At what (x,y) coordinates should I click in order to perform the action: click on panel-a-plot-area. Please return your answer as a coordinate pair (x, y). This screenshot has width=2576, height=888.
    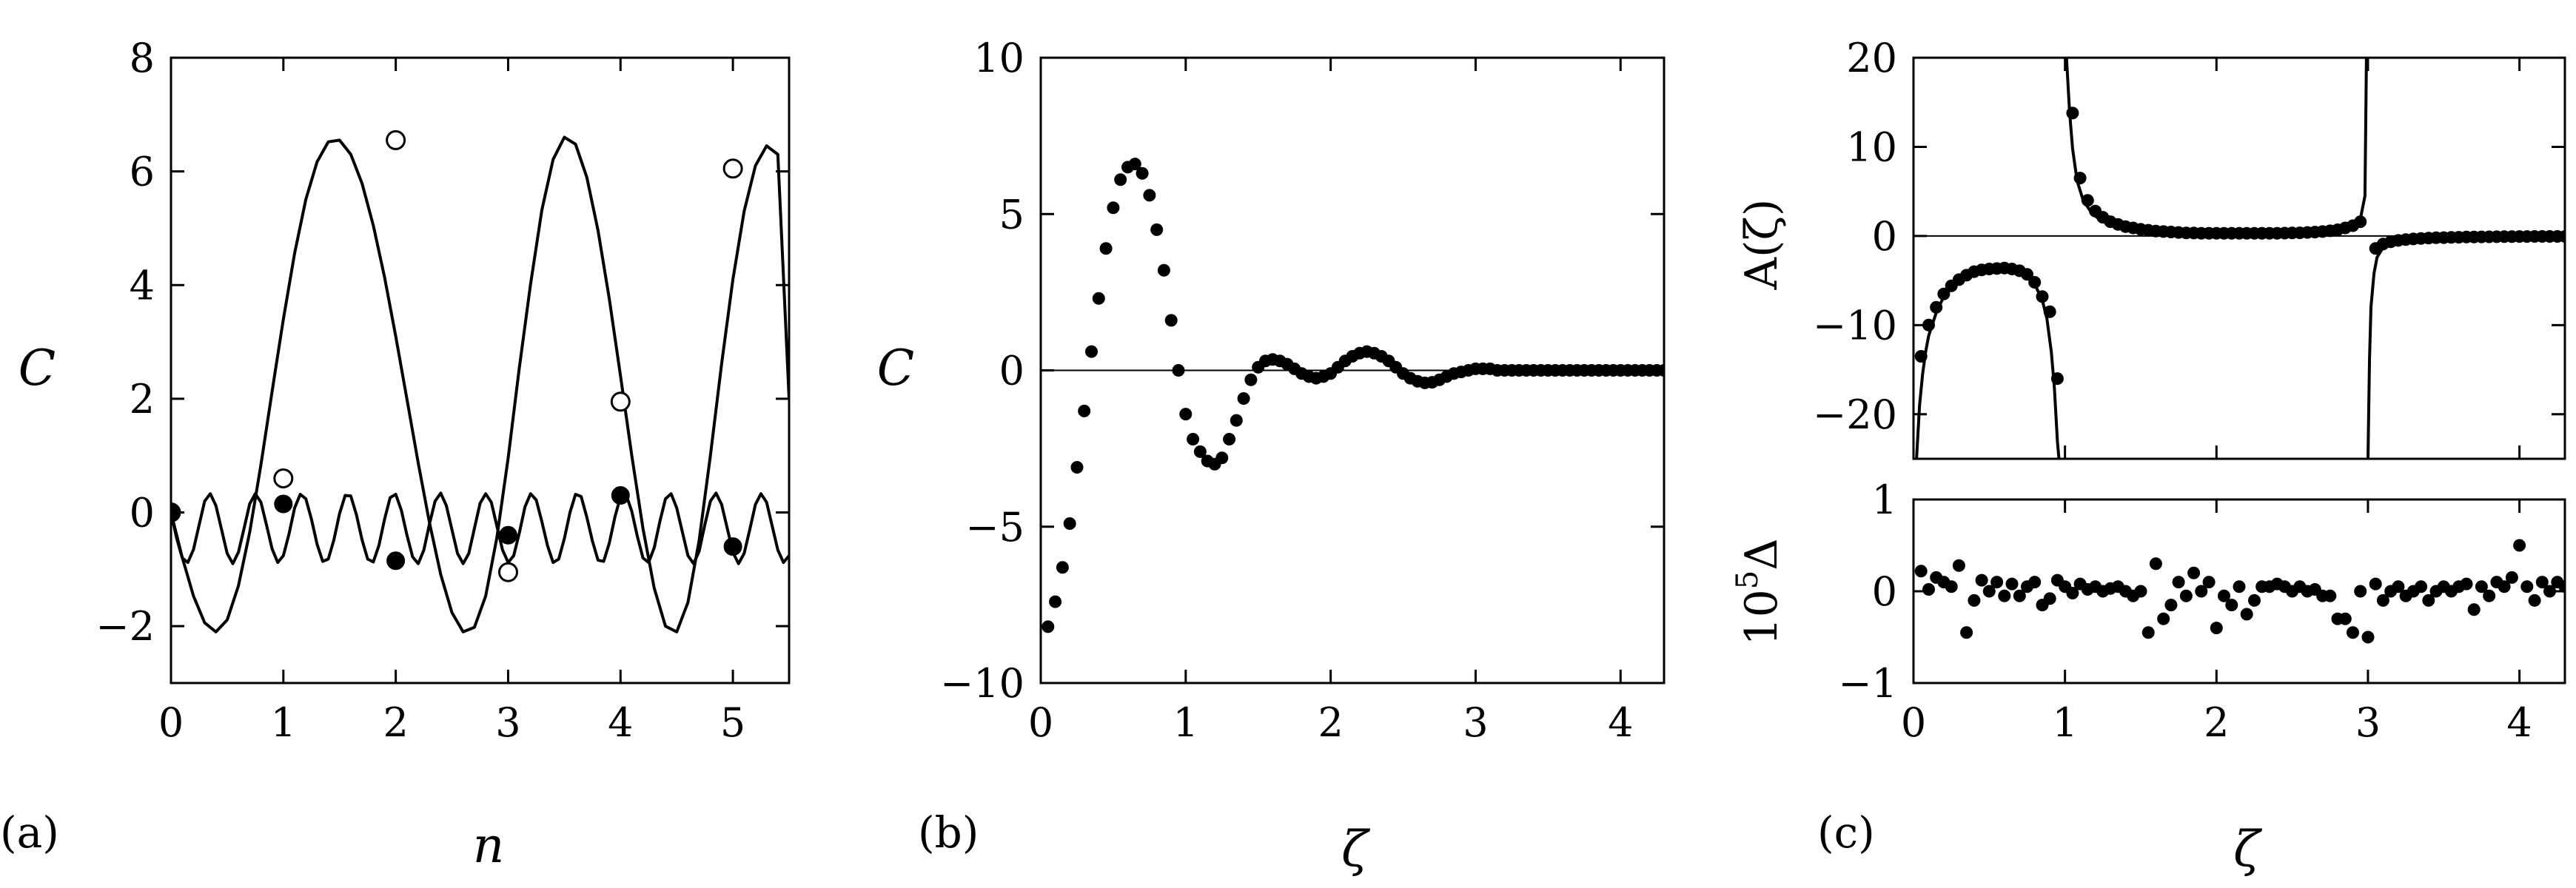
    Looking at the image, I should click on (480, 381).